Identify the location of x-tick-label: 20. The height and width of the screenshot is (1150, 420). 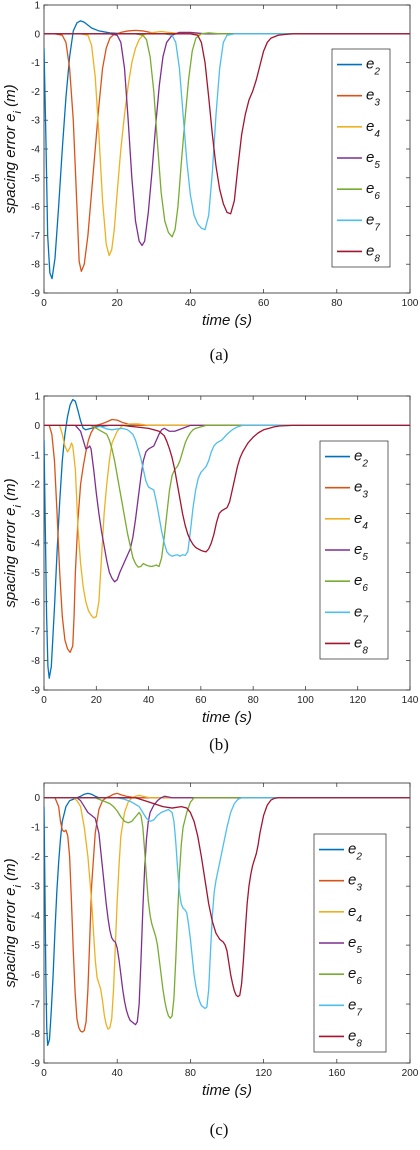
(97, 700).